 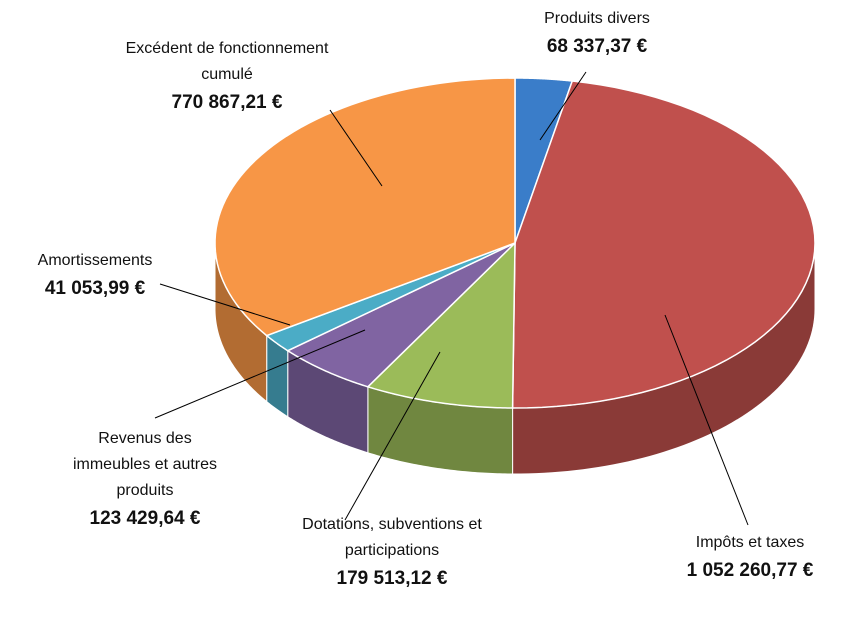 What do you see at coordinates (227, 61) in the screenshot?
I see `category-name: Excédent de fonctionnement cumulé` at bounding box center [227, 61].